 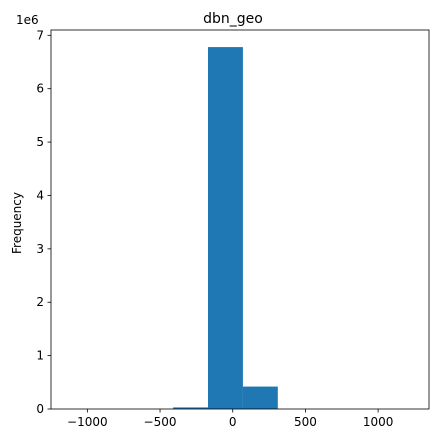 What do you see at coordinates (43, 222) in the screenshot?
I see `y-axis-ticks: 0 1 2 3 4 5 6 7` at bounding box center [43, 222].